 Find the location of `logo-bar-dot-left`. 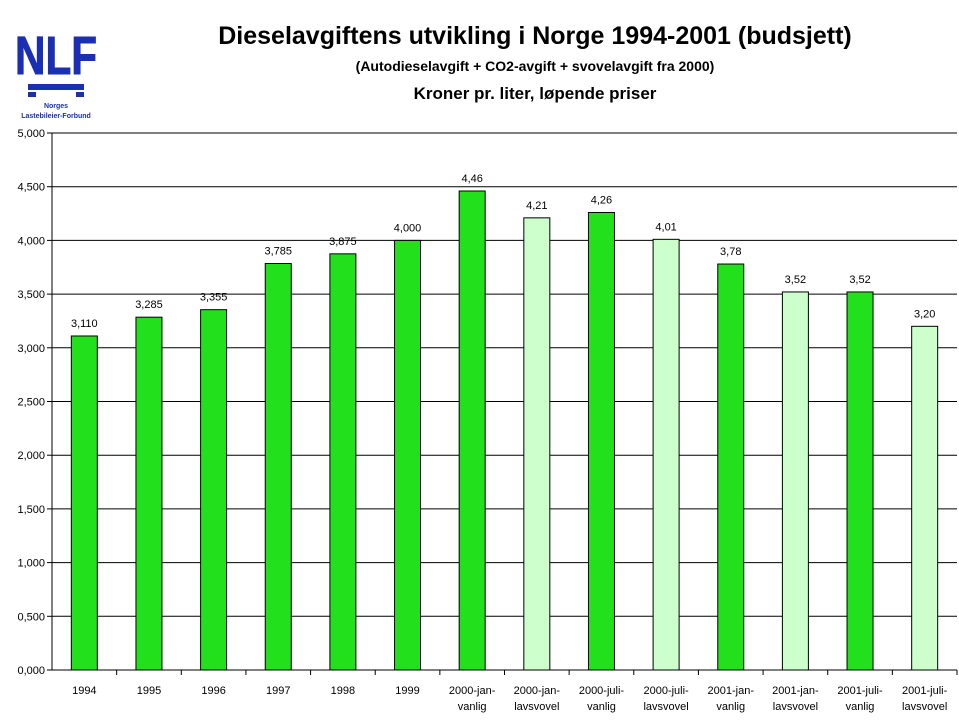

logo-bar-dot-left is located at coordinates (32, 94).